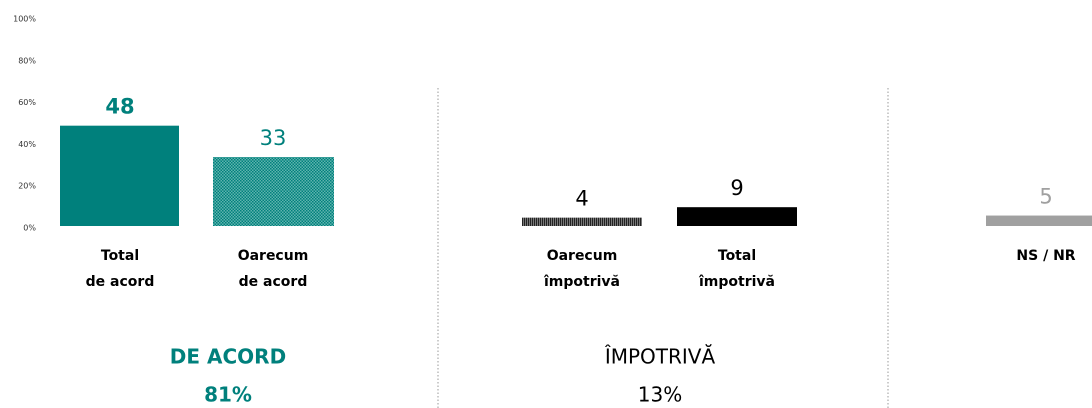 This screenshot has width=1092, height=408. I want to click on y-tick-label: 20%, so click(27, 186).